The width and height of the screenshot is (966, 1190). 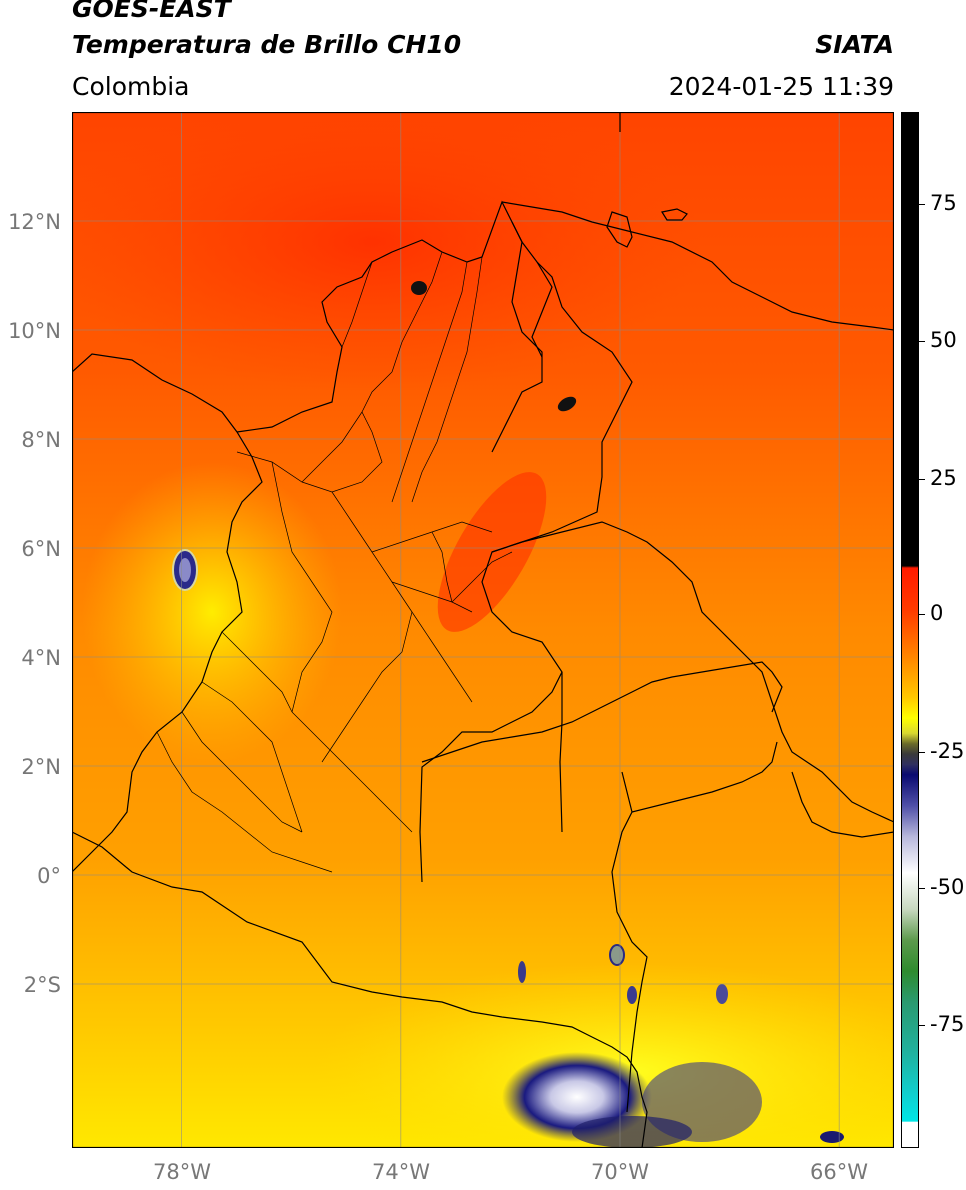 What do you see at coordinates (41, 440) in the screenshot?
I see `lat-label-8n: 8°N` at bounding box center [41, 440].